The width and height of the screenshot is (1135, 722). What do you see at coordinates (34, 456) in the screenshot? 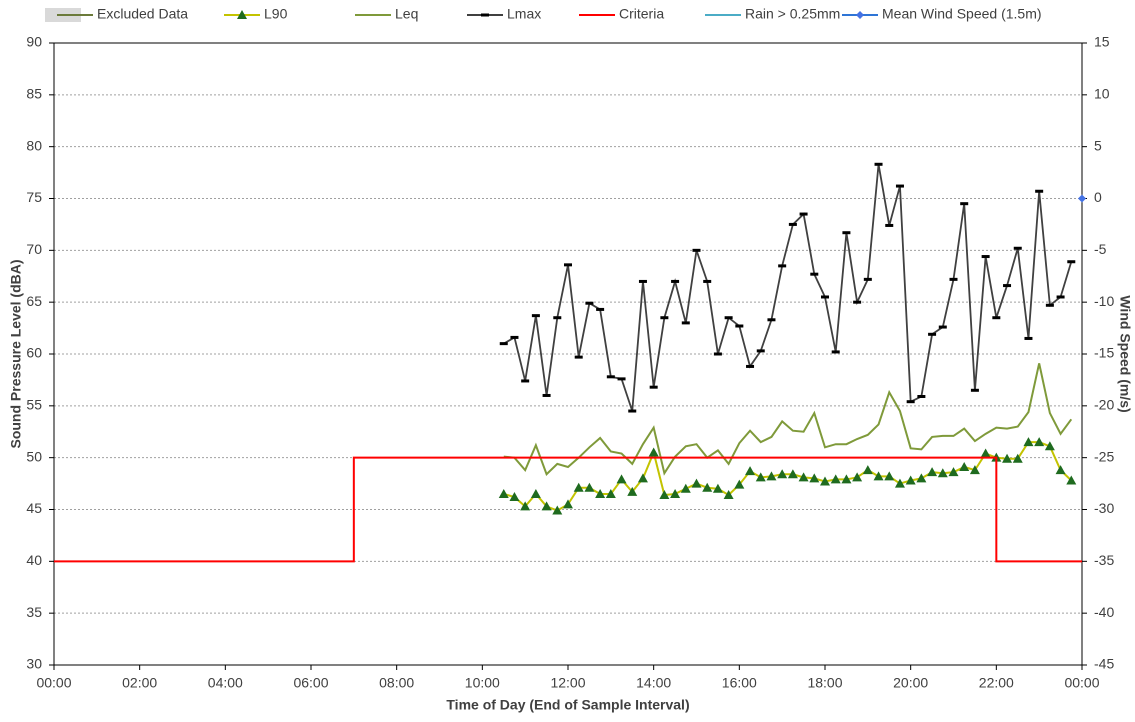
I see `y-tick-label: 50` at bounding box center [34, 456].